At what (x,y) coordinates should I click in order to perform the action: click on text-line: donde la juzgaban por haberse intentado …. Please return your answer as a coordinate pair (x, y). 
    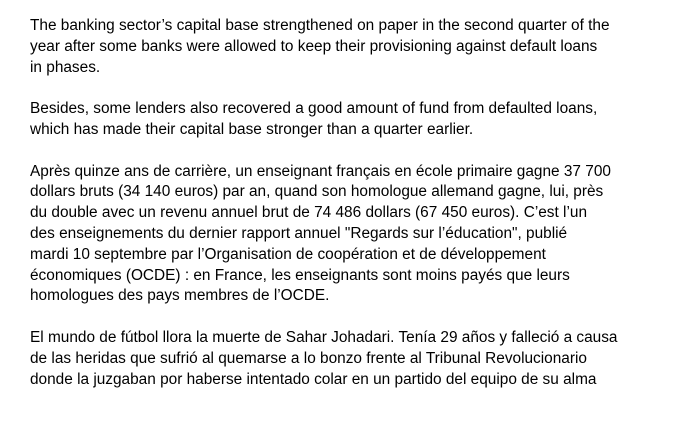
    Looking at the image, I should click on (313, 379).